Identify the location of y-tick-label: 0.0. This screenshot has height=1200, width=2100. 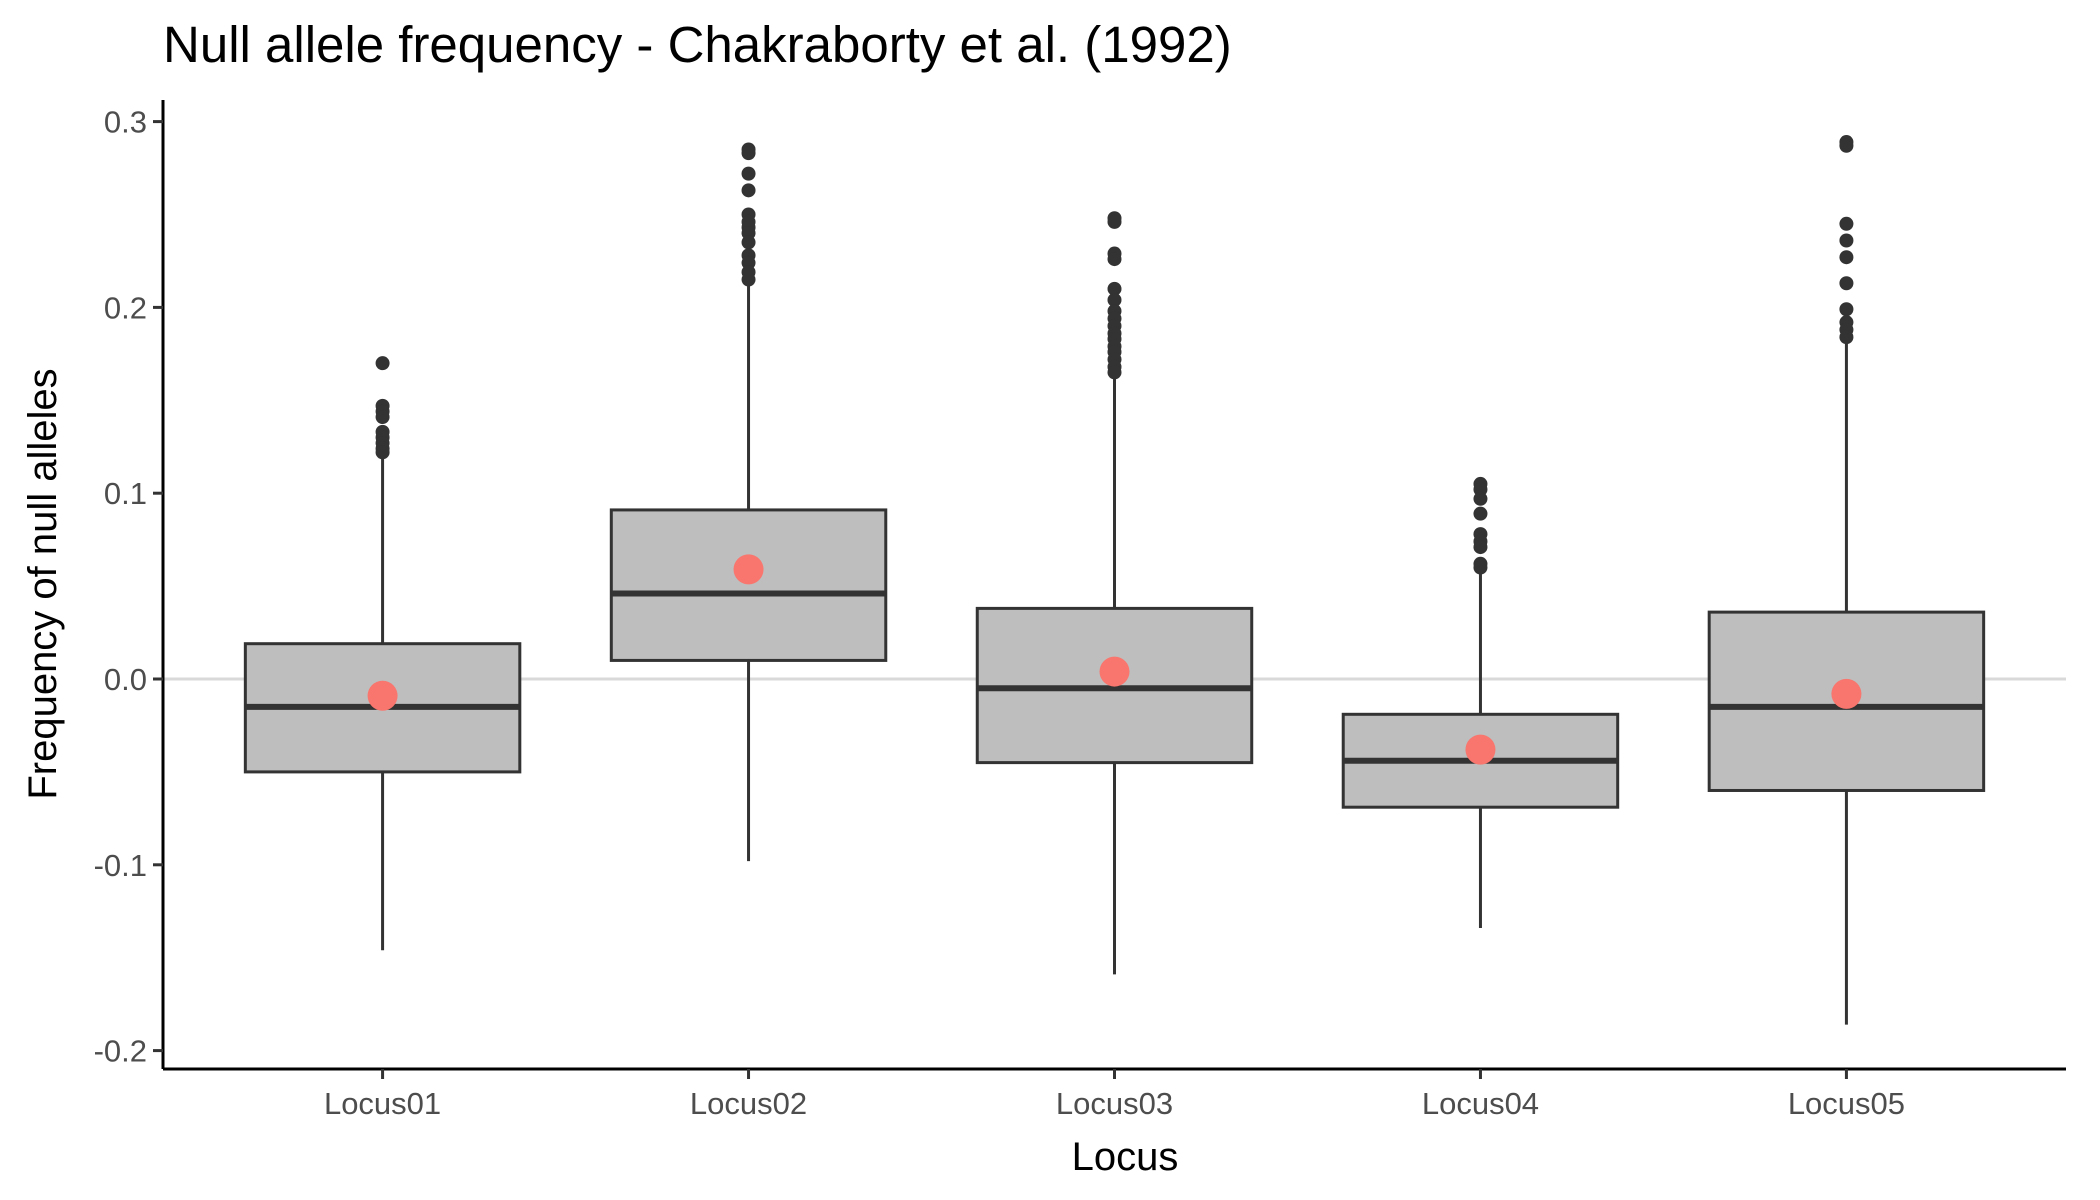
(125, 679).